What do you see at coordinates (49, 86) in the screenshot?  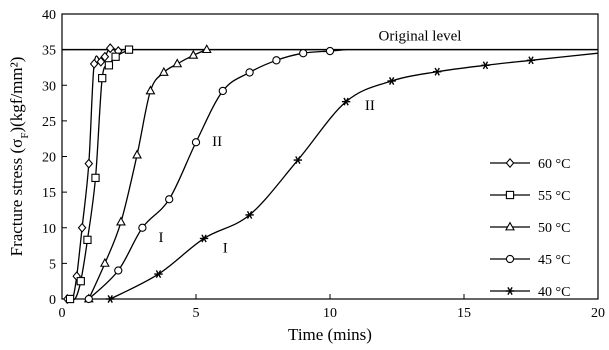 I see `y-tick-label: 30` at bounding box center [49, 86].